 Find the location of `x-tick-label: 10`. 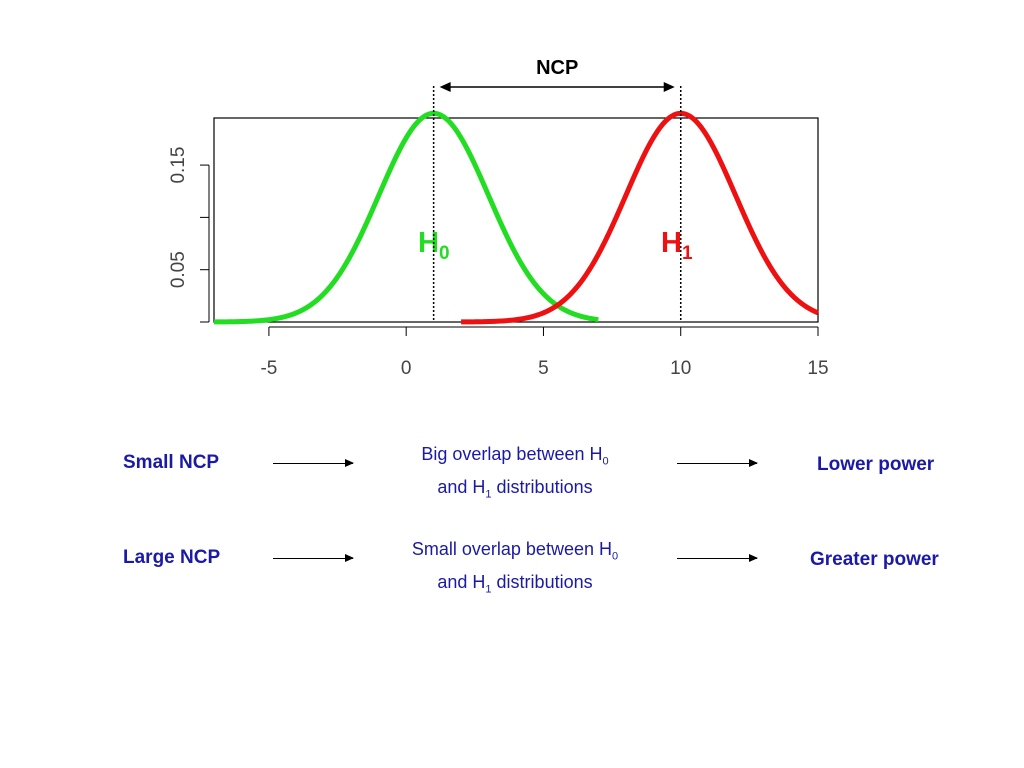

x-tick-label: 10 is located at coordinates (680, 368).